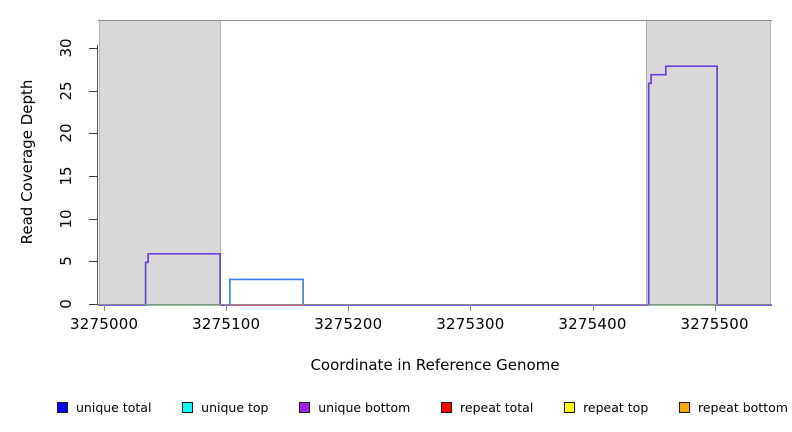 The width and height of the screenshot is (792, 432). Describe the element at coordinates (235, 407) in the screenshot. I see `legend-label-unique-top: unique top` at that location.